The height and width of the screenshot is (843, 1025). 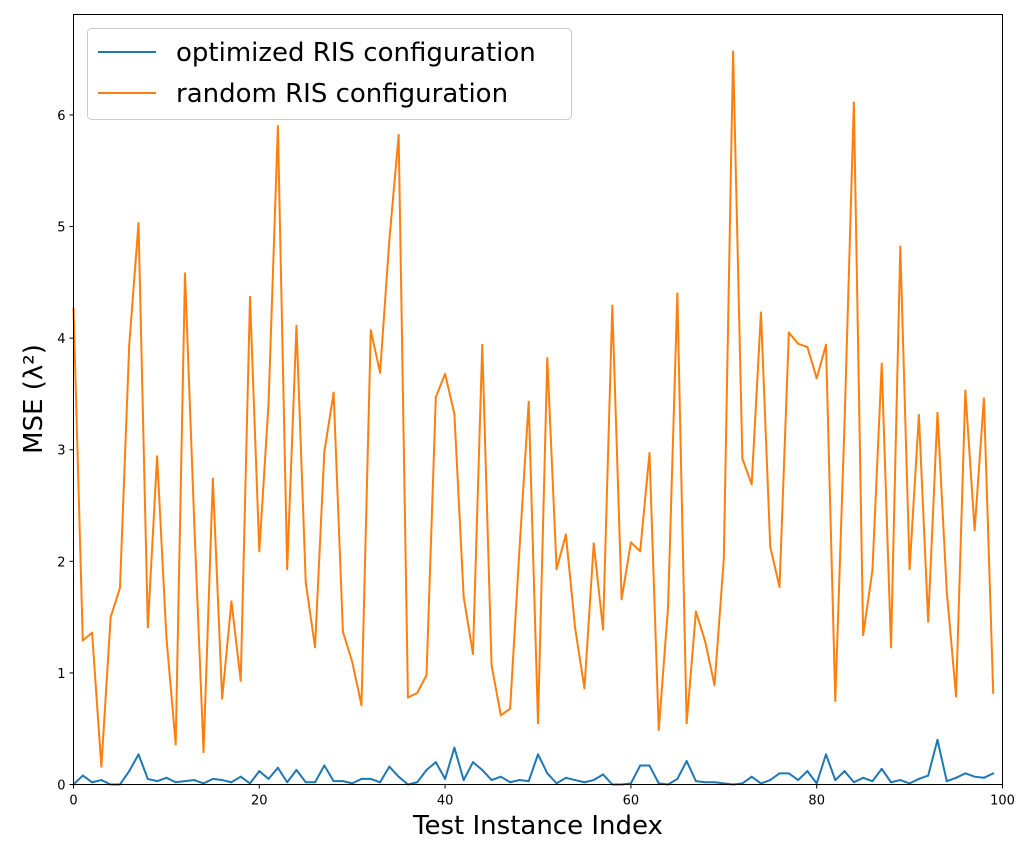 What do you see at coordinates (73, 801) in the screenshot?
I see `x-tick-label: 0` at bounding box center [73, 801].